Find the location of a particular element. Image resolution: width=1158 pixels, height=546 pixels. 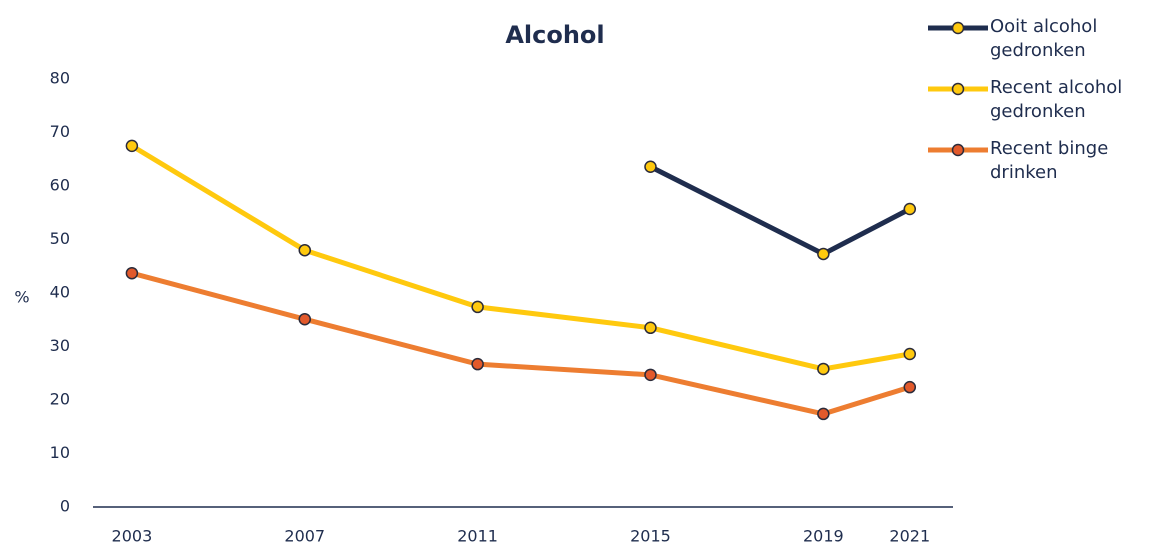

y-tick-label: 70 is located at coordinates (60, 131).